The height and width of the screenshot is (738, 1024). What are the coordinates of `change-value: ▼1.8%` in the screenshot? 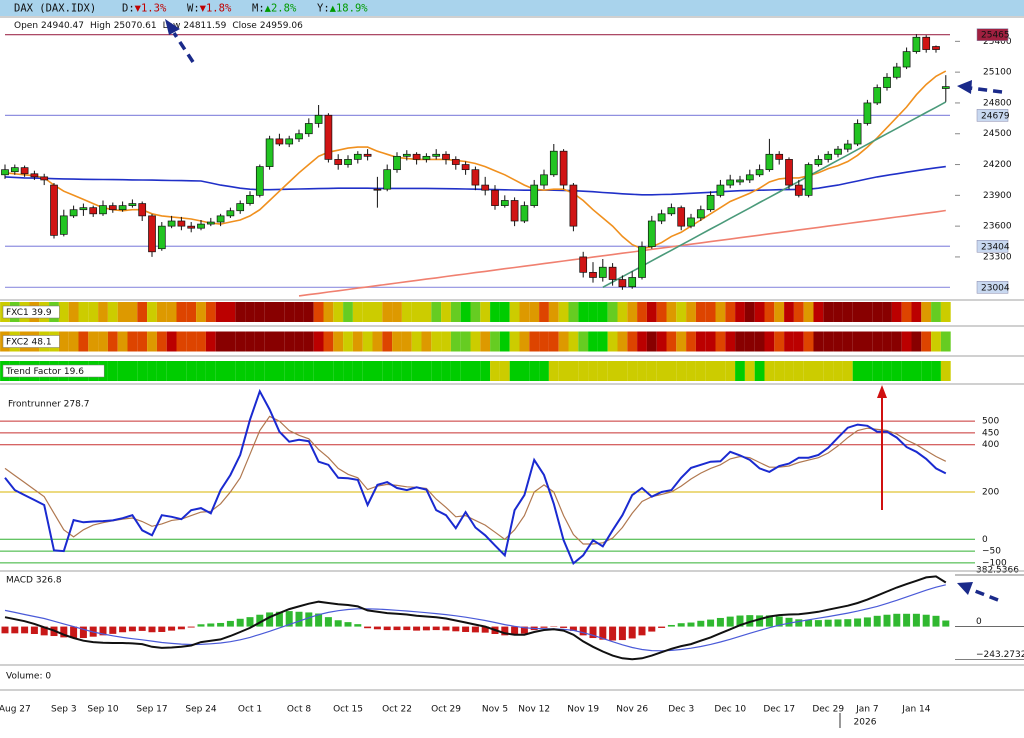 It's located at (216, 9).